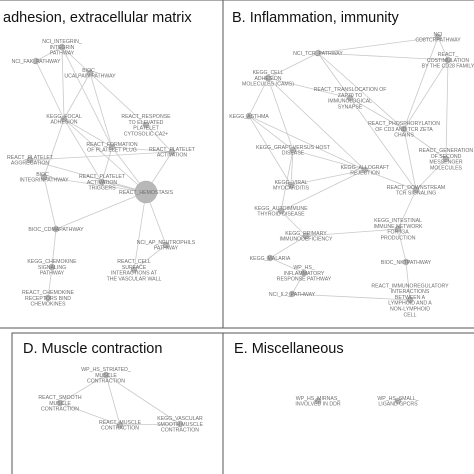  I want to click on edge-a12-a15, so click(54, 248).